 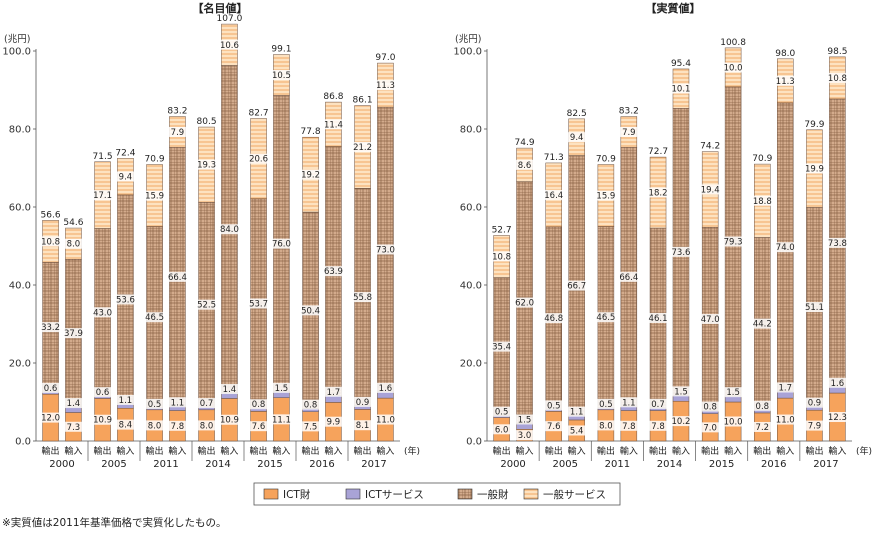 I want to click on data-label-general-goods: 44.2, so click(x=762, y=325).